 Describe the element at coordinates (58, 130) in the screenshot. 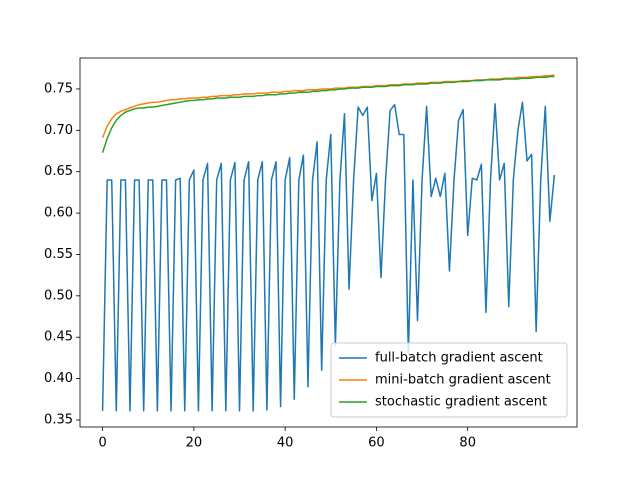

I see `y-tick-label: 0.70` at that location.